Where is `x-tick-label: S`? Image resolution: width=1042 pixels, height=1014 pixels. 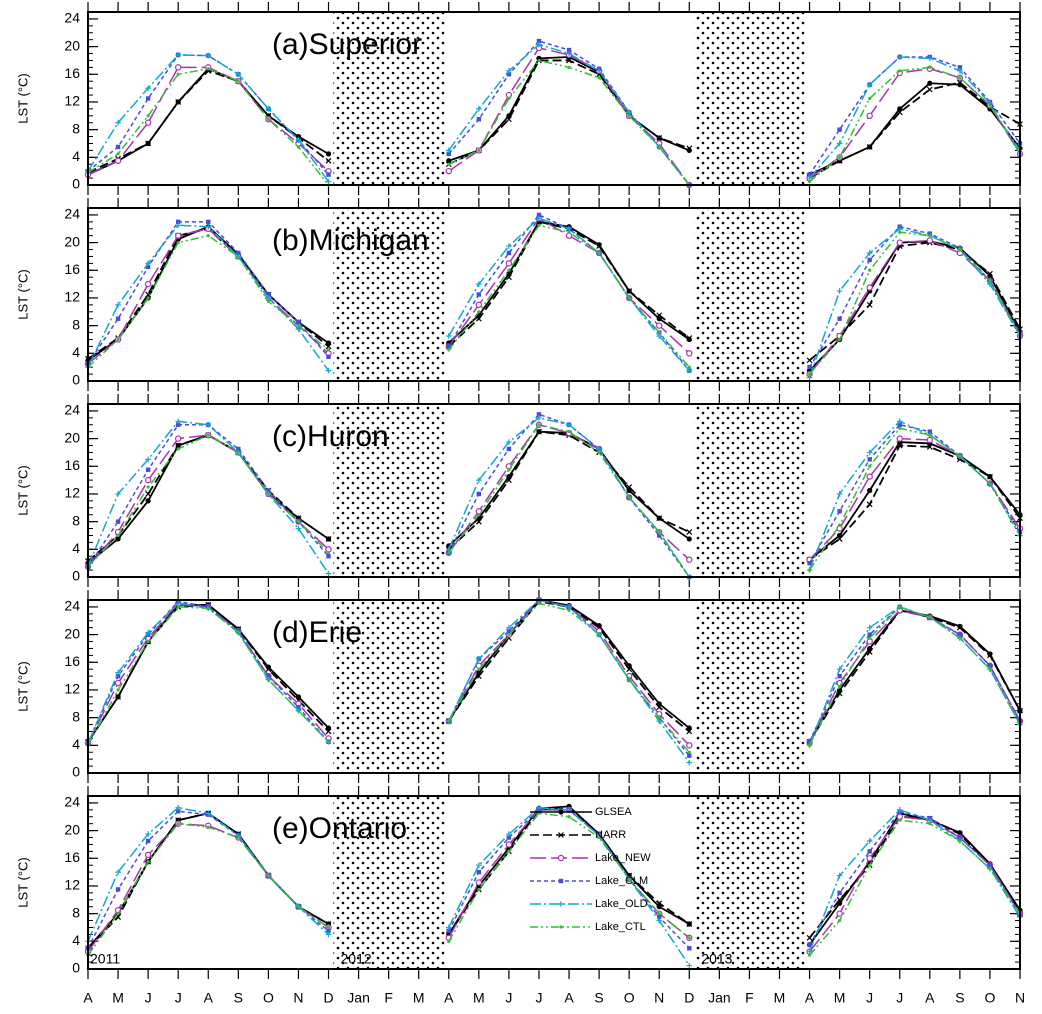
x-tick-label: S is located at coordinates (238, 998).